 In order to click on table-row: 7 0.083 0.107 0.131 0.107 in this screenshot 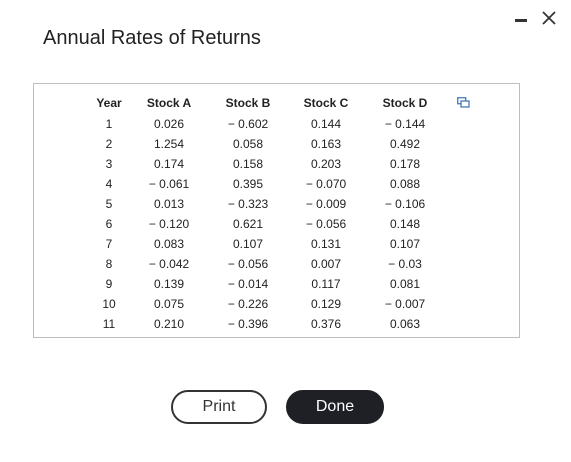, I will do `click(267, 244)`.